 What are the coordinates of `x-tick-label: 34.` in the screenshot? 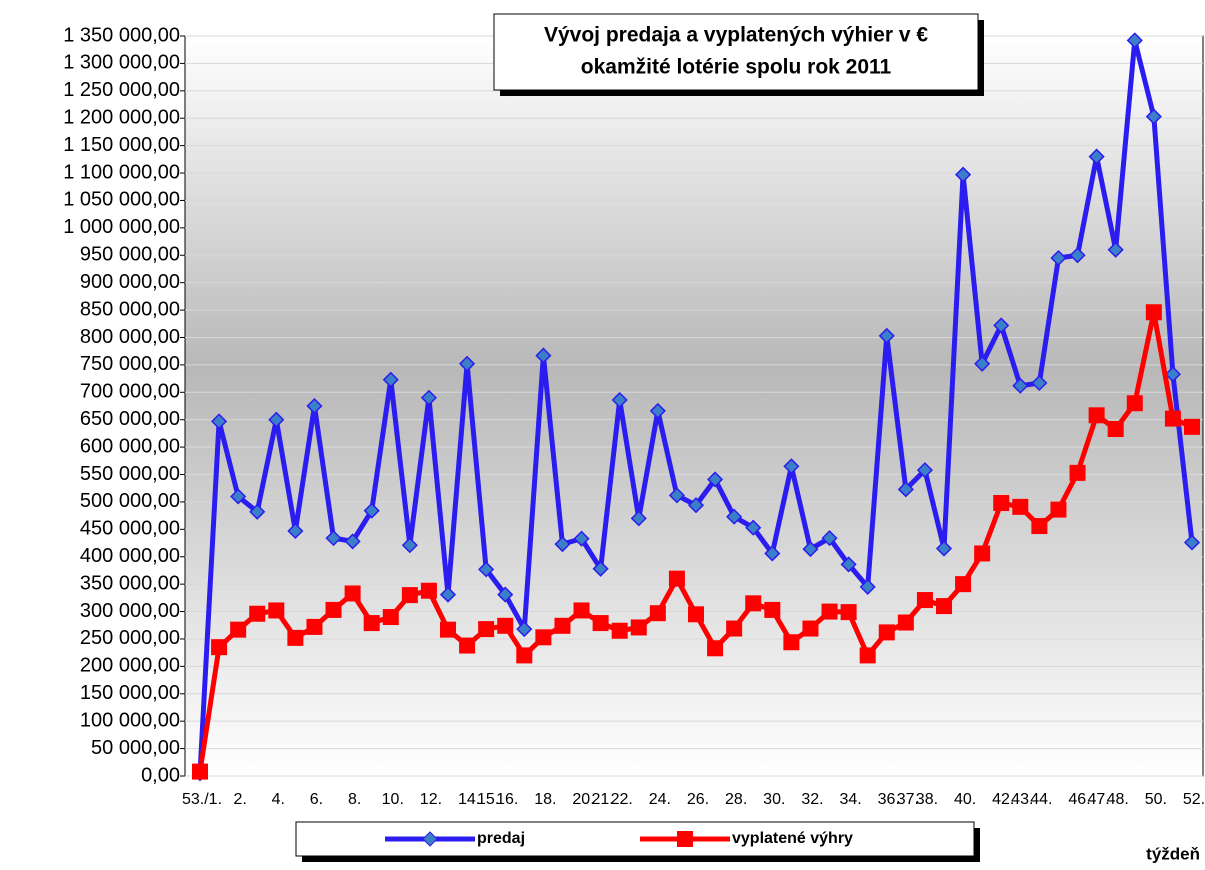 It's located at (850, 799).